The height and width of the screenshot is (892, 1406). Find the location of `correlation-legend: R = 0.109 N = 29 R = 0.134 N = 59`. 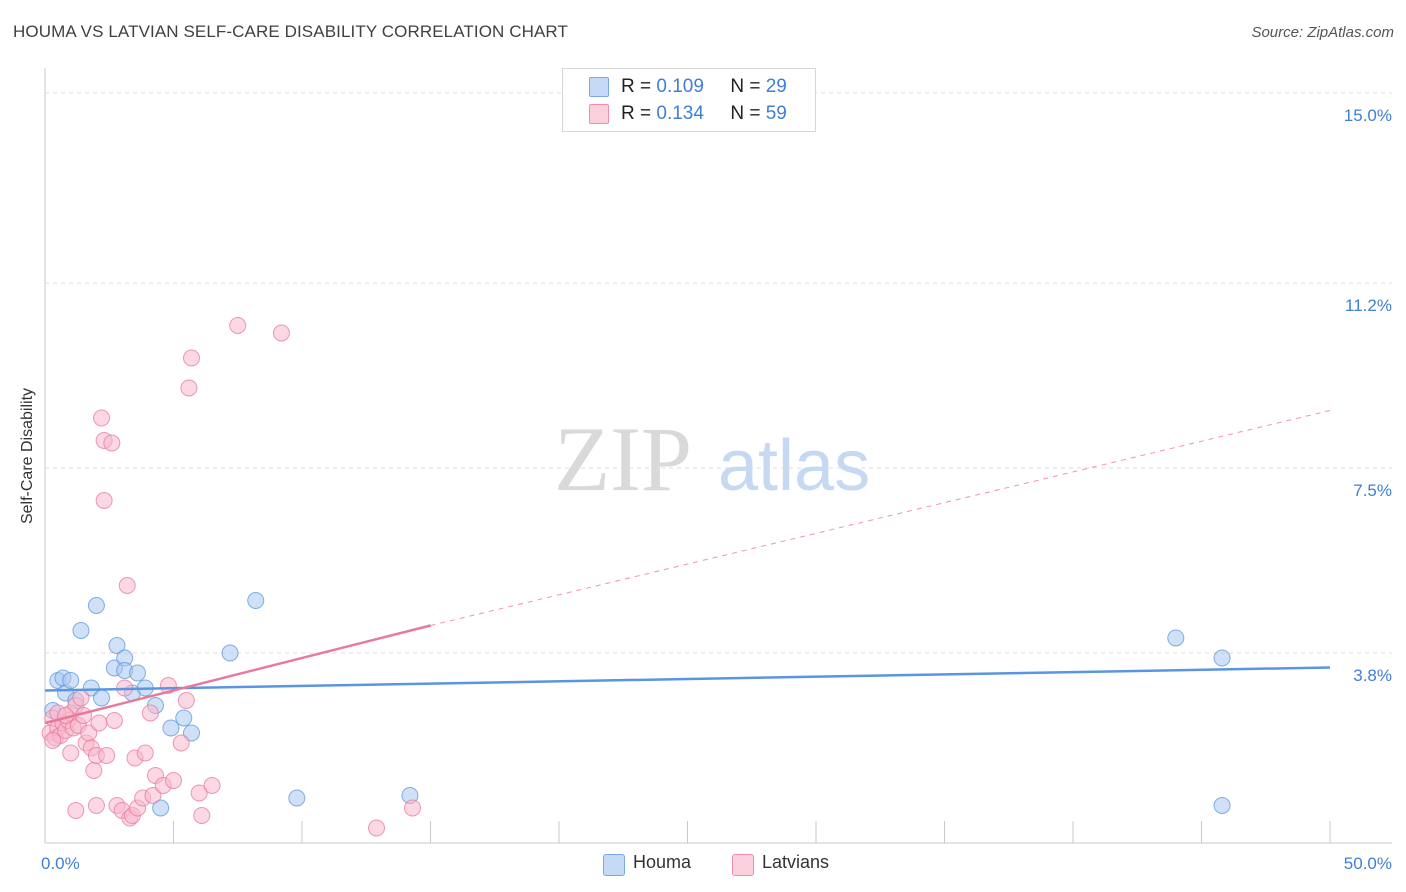

correlation-legend: R = 0.109 N = 29 R = 0.134 N = 59 is located at coordinates (689, 100).